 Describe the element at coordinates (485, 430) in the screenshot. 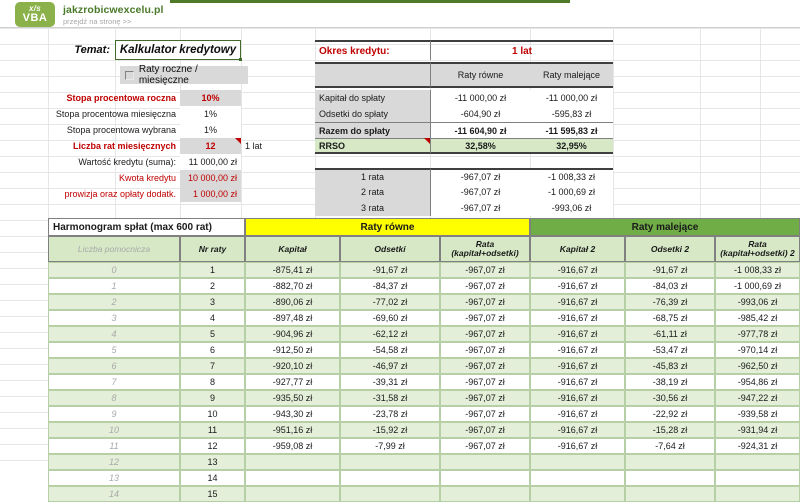

I see `cell-r10-c4: -967,07 zł` at that location.